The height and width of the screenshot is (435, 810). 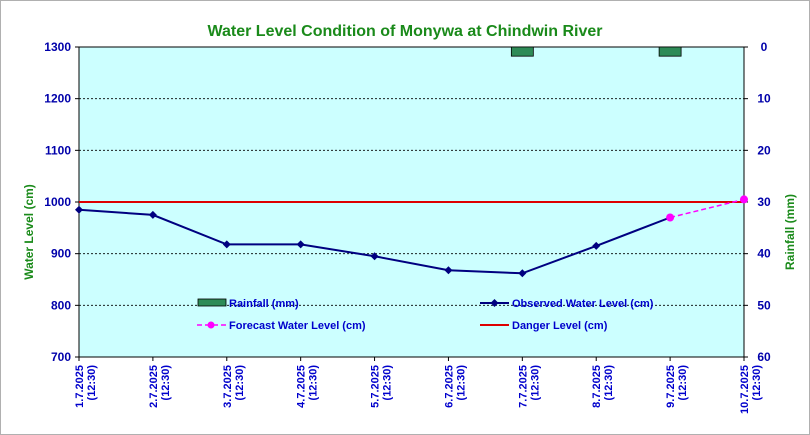 I want to click on y-tick-label: 1200, so click(x=57, y=99).